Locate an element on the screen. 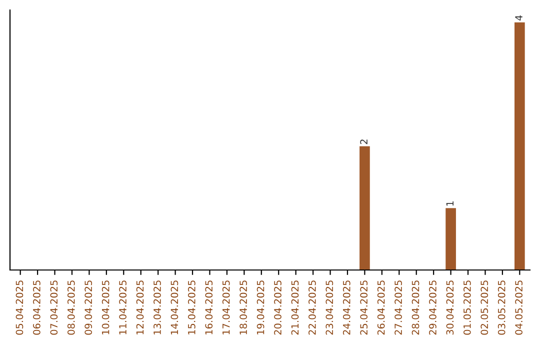 The height and width of the screenshot is (340, 540). x-tick-label: 21.04.2025 is located at coordinates (295, 307).